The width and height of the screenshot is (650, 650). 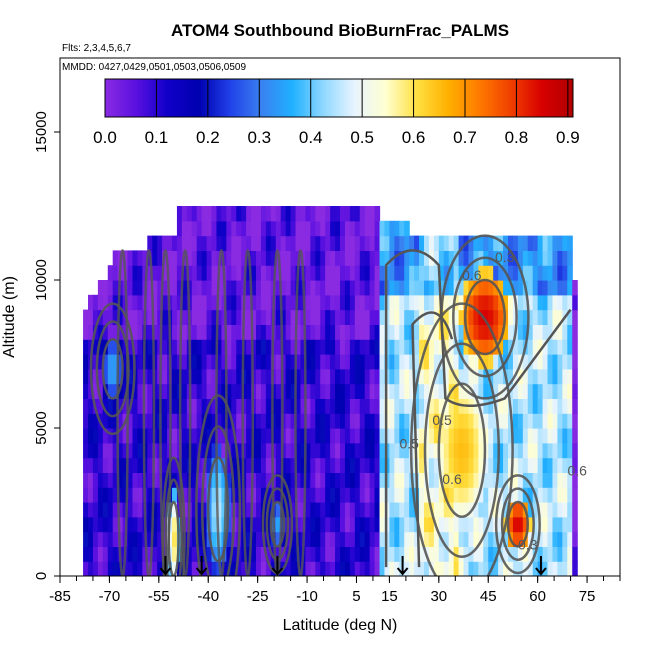 I want to click on flight-marker-arrow, so click(x=201, y=566).